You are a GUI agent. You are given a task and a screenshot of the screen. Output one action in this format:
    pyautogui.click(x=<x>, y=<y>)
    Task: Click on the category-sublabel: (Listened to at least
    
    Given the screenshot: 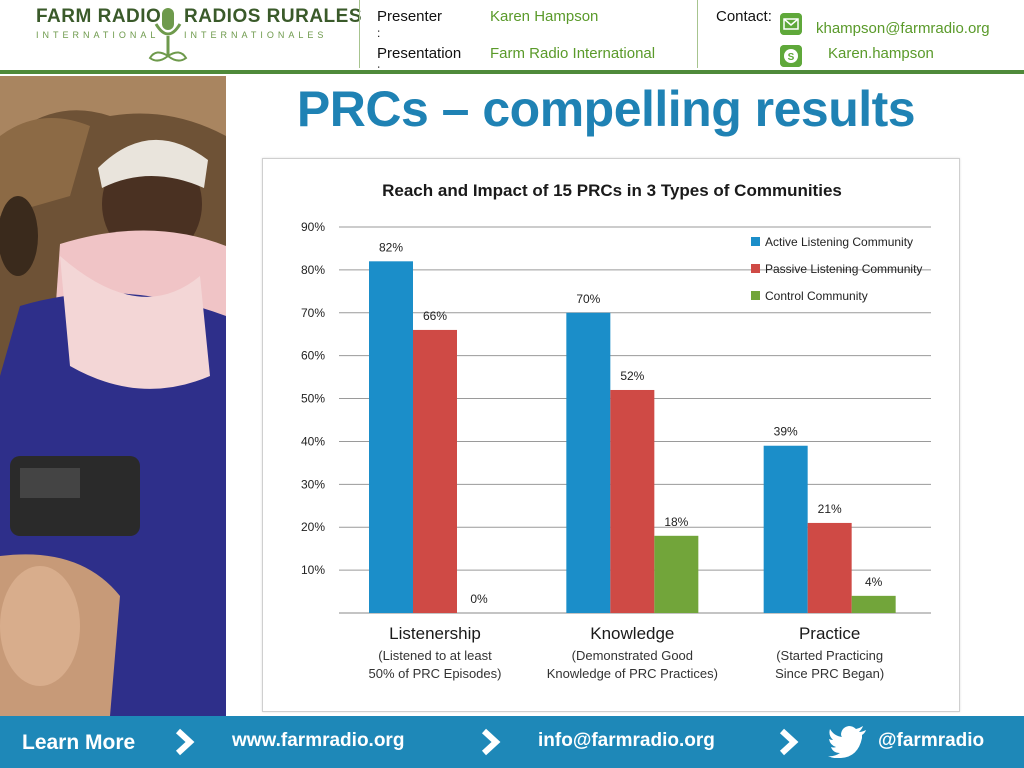 What is the action you would take?
    pyautogui.click(x=435, y=655)
    